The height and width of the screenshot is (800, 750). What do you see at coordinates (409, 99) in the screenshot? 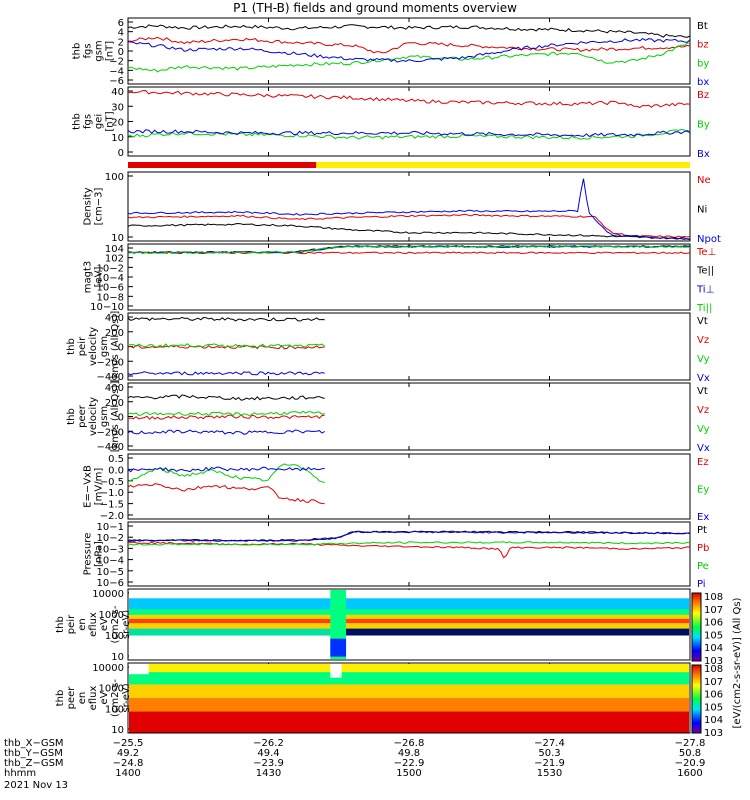
I see `series-line-Bz` at bounding box center [409, 99].